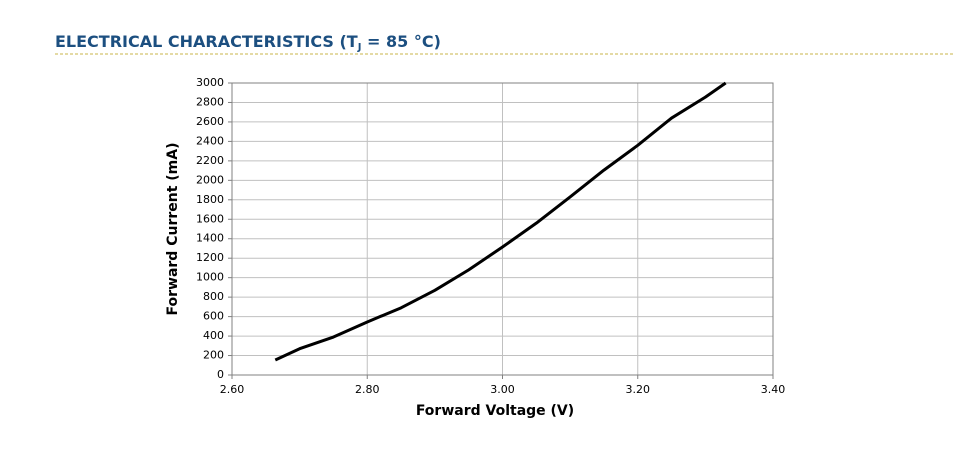  Describe the element at coordinates (213, 355) in the screenshot. I see `y-tick-label: 200` at that location.